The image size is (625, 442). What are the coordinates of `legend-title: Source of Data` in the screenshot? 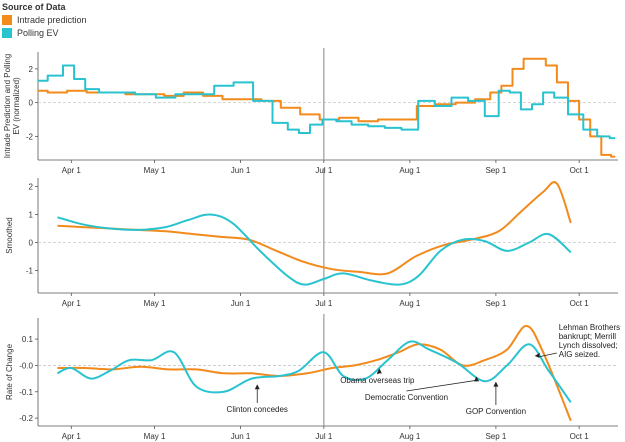 It's located at (34, 7).